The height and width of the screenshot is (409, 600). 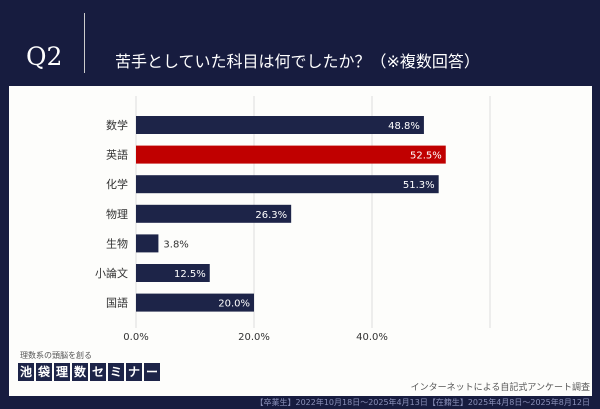 I want to click on data-label: 51.3%, so click(x=419, y=185).